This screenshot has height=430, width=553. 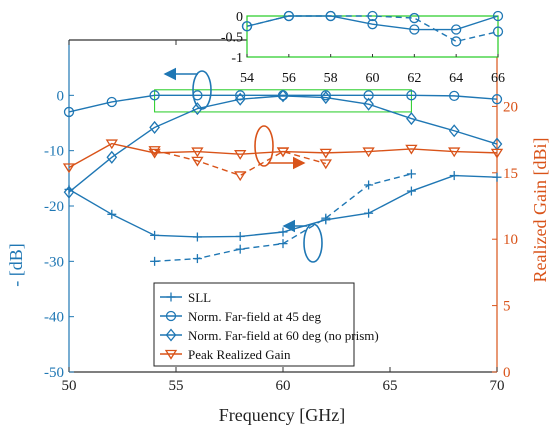 What do you see at coordinates (283, 335) in the screenshot?
I see `legend-label: Norm. Far-field at 60 deg (no prism)` at bounding box center [283, 335].